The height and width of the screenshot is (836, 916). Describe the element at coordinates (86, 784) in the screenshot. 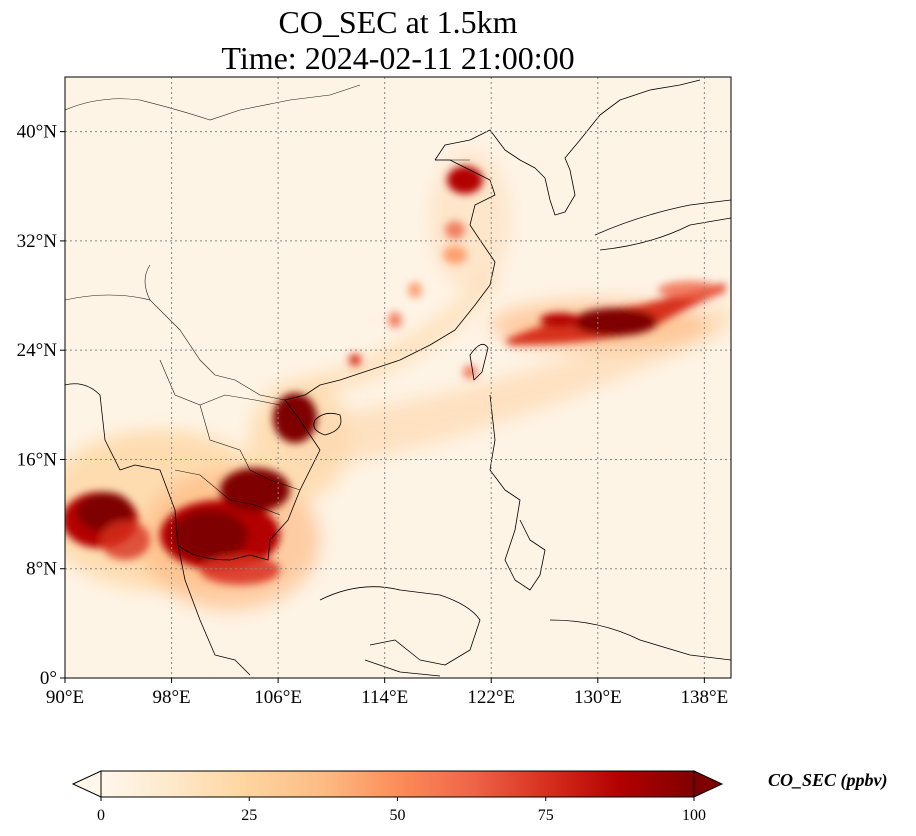

I see `colorbar-extend-min` at that location.